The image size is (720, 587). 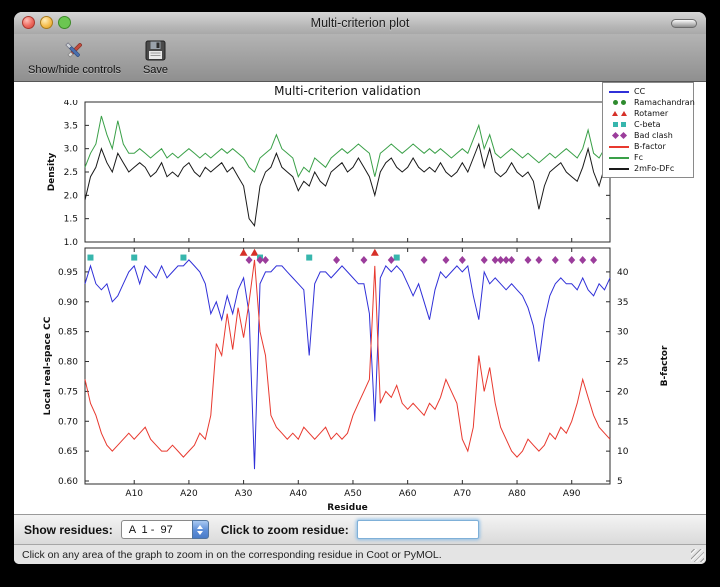 I want to click on axis-text: Density, so click(x=52, y=172).